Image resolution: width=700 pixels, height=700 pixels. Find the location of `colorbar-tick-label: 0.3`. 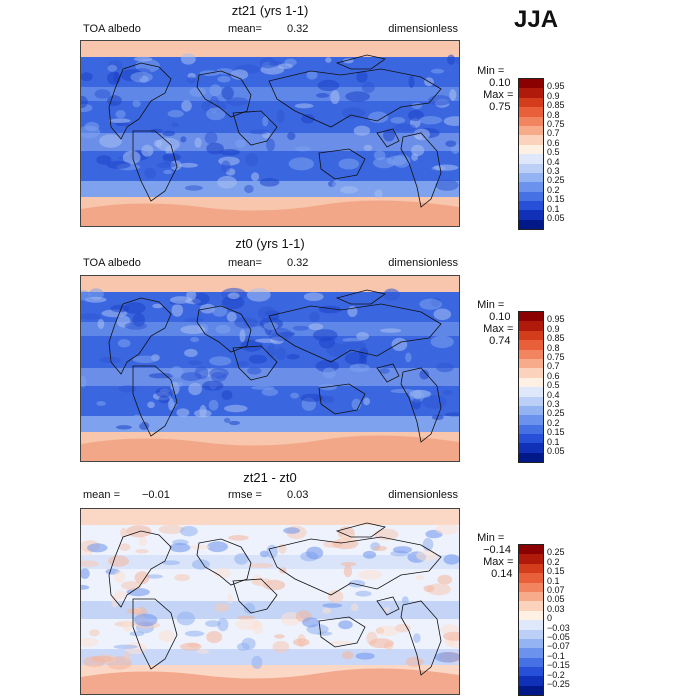

colorbar-tick-label: 0.3 is located at coordinates (553, 404).